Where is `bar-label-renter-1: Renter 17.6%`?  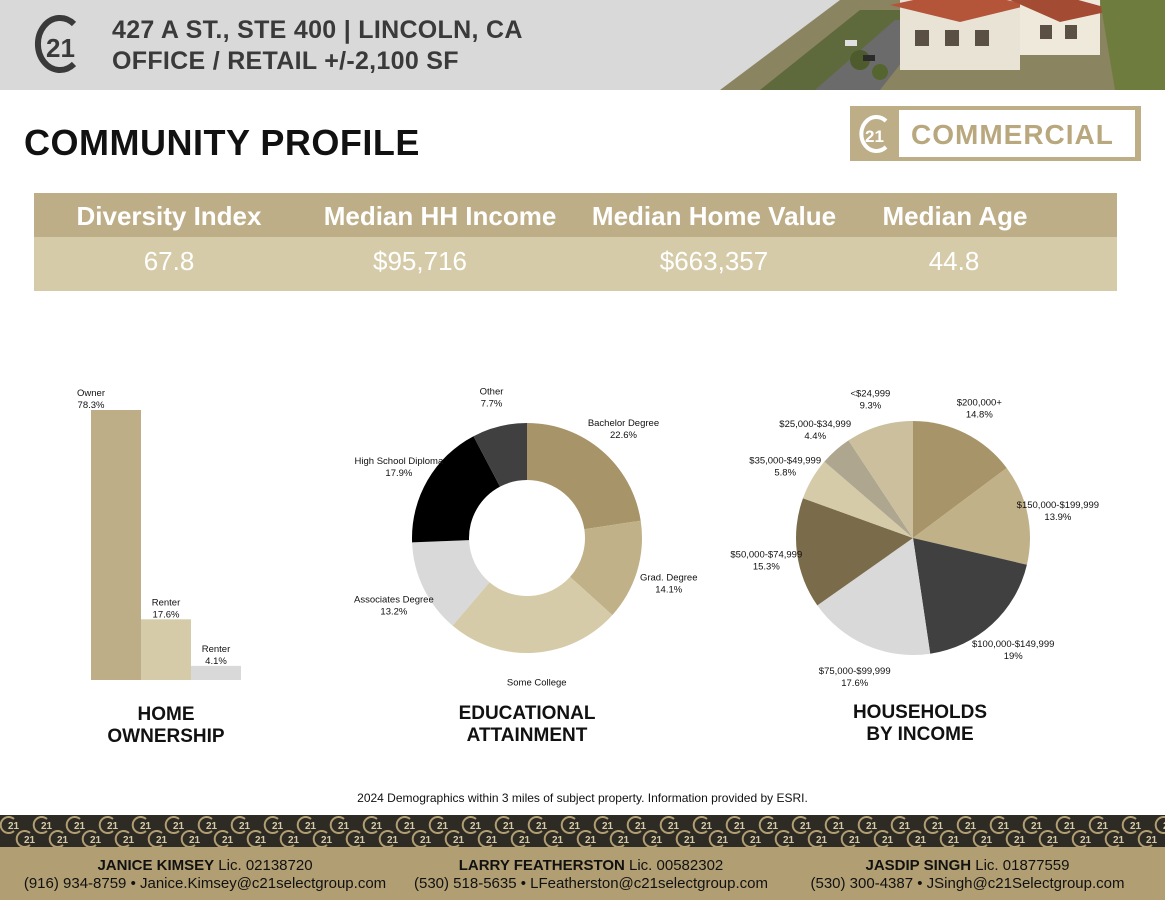
bar-label-renter-1: Renter 17.6% is located at coordinates (166, 608).